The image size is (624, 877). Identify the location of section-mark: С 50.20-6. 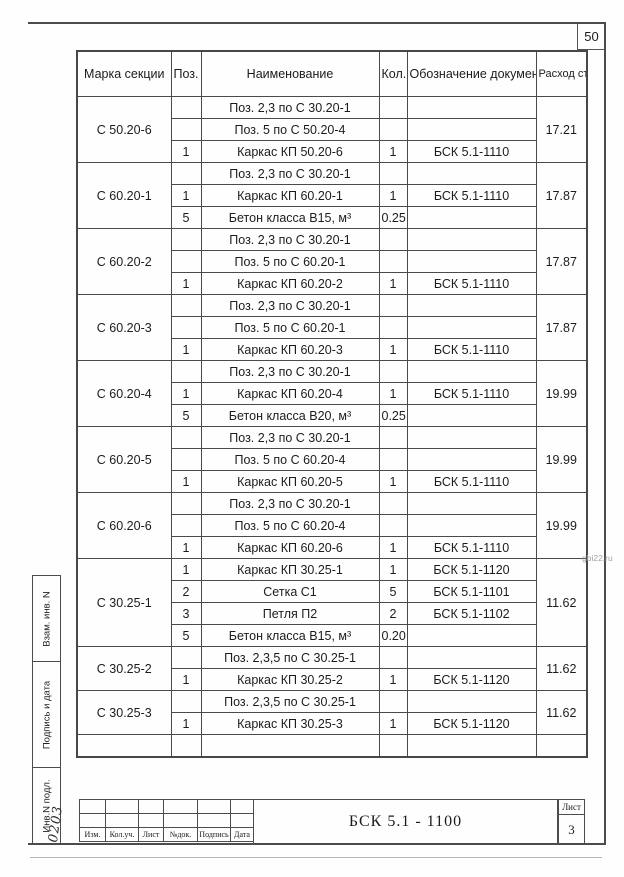
(124, 129).